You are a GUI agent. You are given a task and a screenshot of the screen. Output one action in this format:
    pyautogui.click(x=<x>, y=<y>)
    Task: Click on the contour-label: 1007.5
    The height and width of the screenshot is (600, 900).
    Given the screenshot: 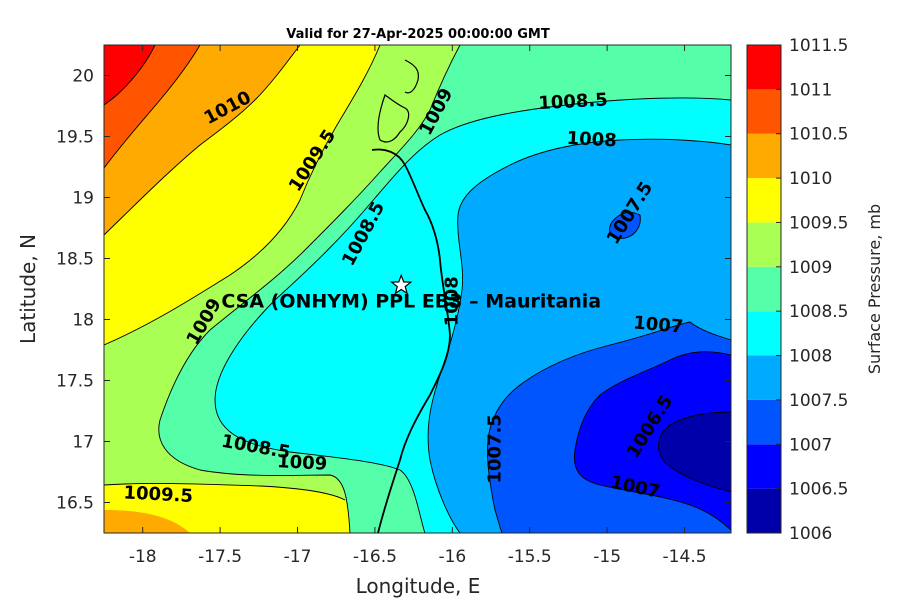 What is the action you would take?
    pyautogui.click(x=495, y=448)
    